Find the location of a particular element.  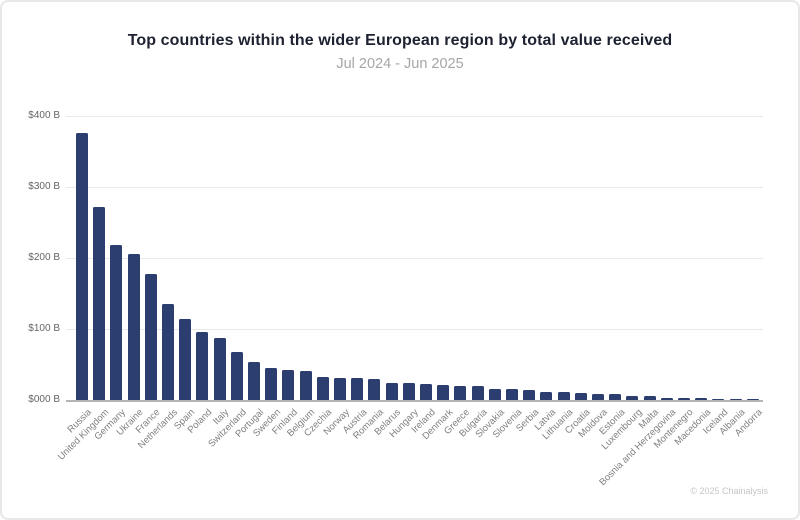

y-axis-tick-label: $200 B is located at coordinates (44, 257).